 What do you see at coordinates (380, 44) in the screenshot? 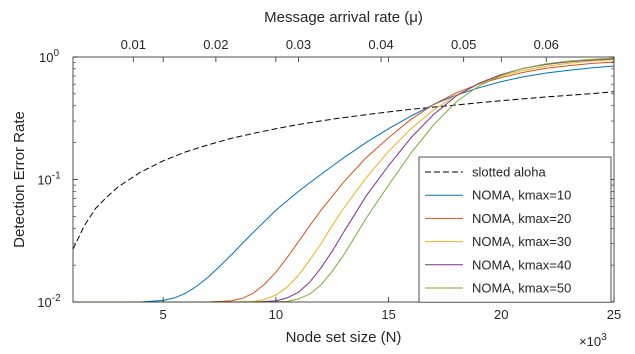
I see `top-x-tick-label: 0.04` at bounding box center [380, 44].